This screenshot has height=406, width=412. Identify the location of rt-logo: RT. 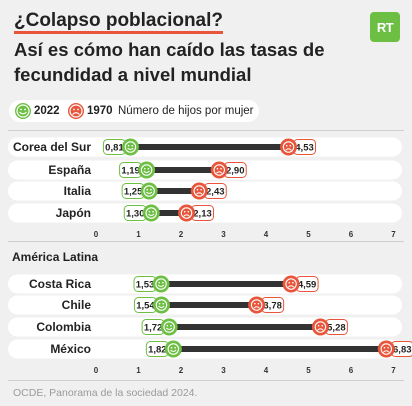
(385, 27).